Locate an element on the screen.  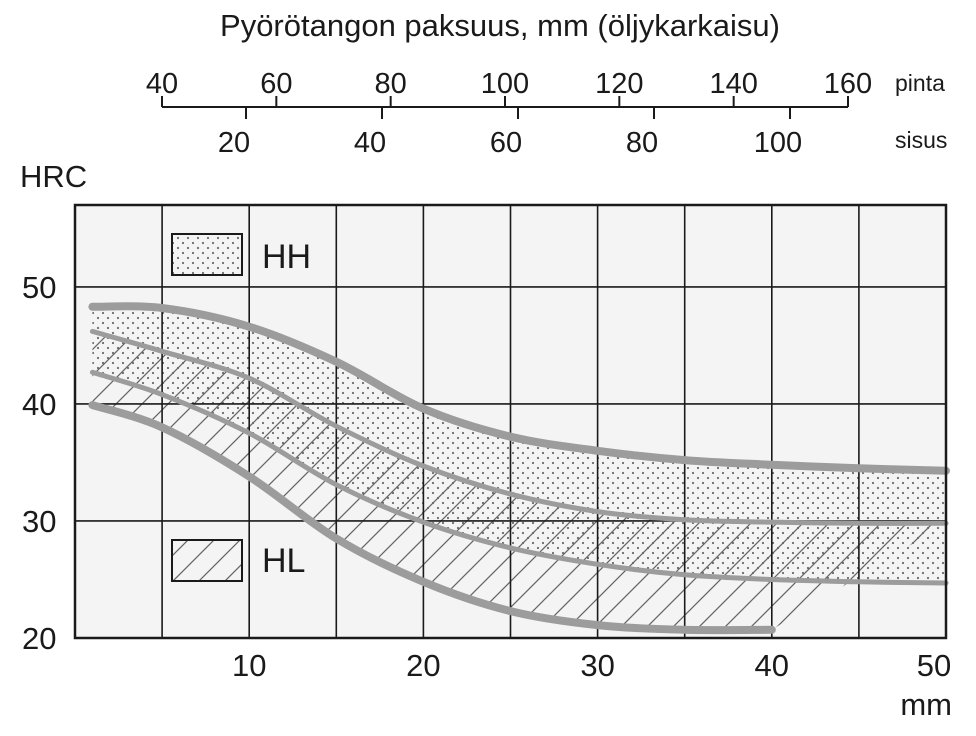
x-axis-unit: mm is located at coordinates (926, 704).